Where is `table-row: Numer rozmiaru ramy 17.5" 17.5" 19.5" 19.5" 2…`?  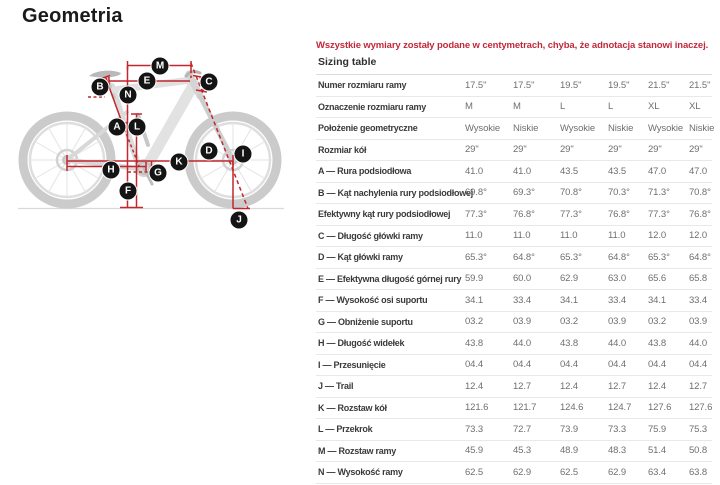 table-row: Numer rozmiaru ramy 17.5" 17.5" 19.5" 19.5" 2… is located at coordinates (514, 85).